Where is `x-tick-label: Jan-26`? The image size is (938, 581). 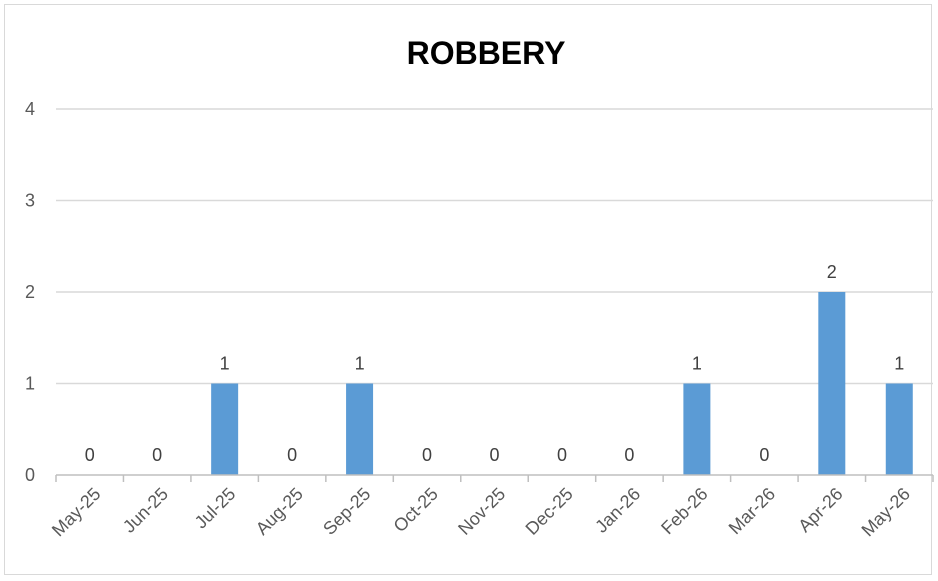 x-tick-label: Jan-26 is located at coordinates (617, 510).